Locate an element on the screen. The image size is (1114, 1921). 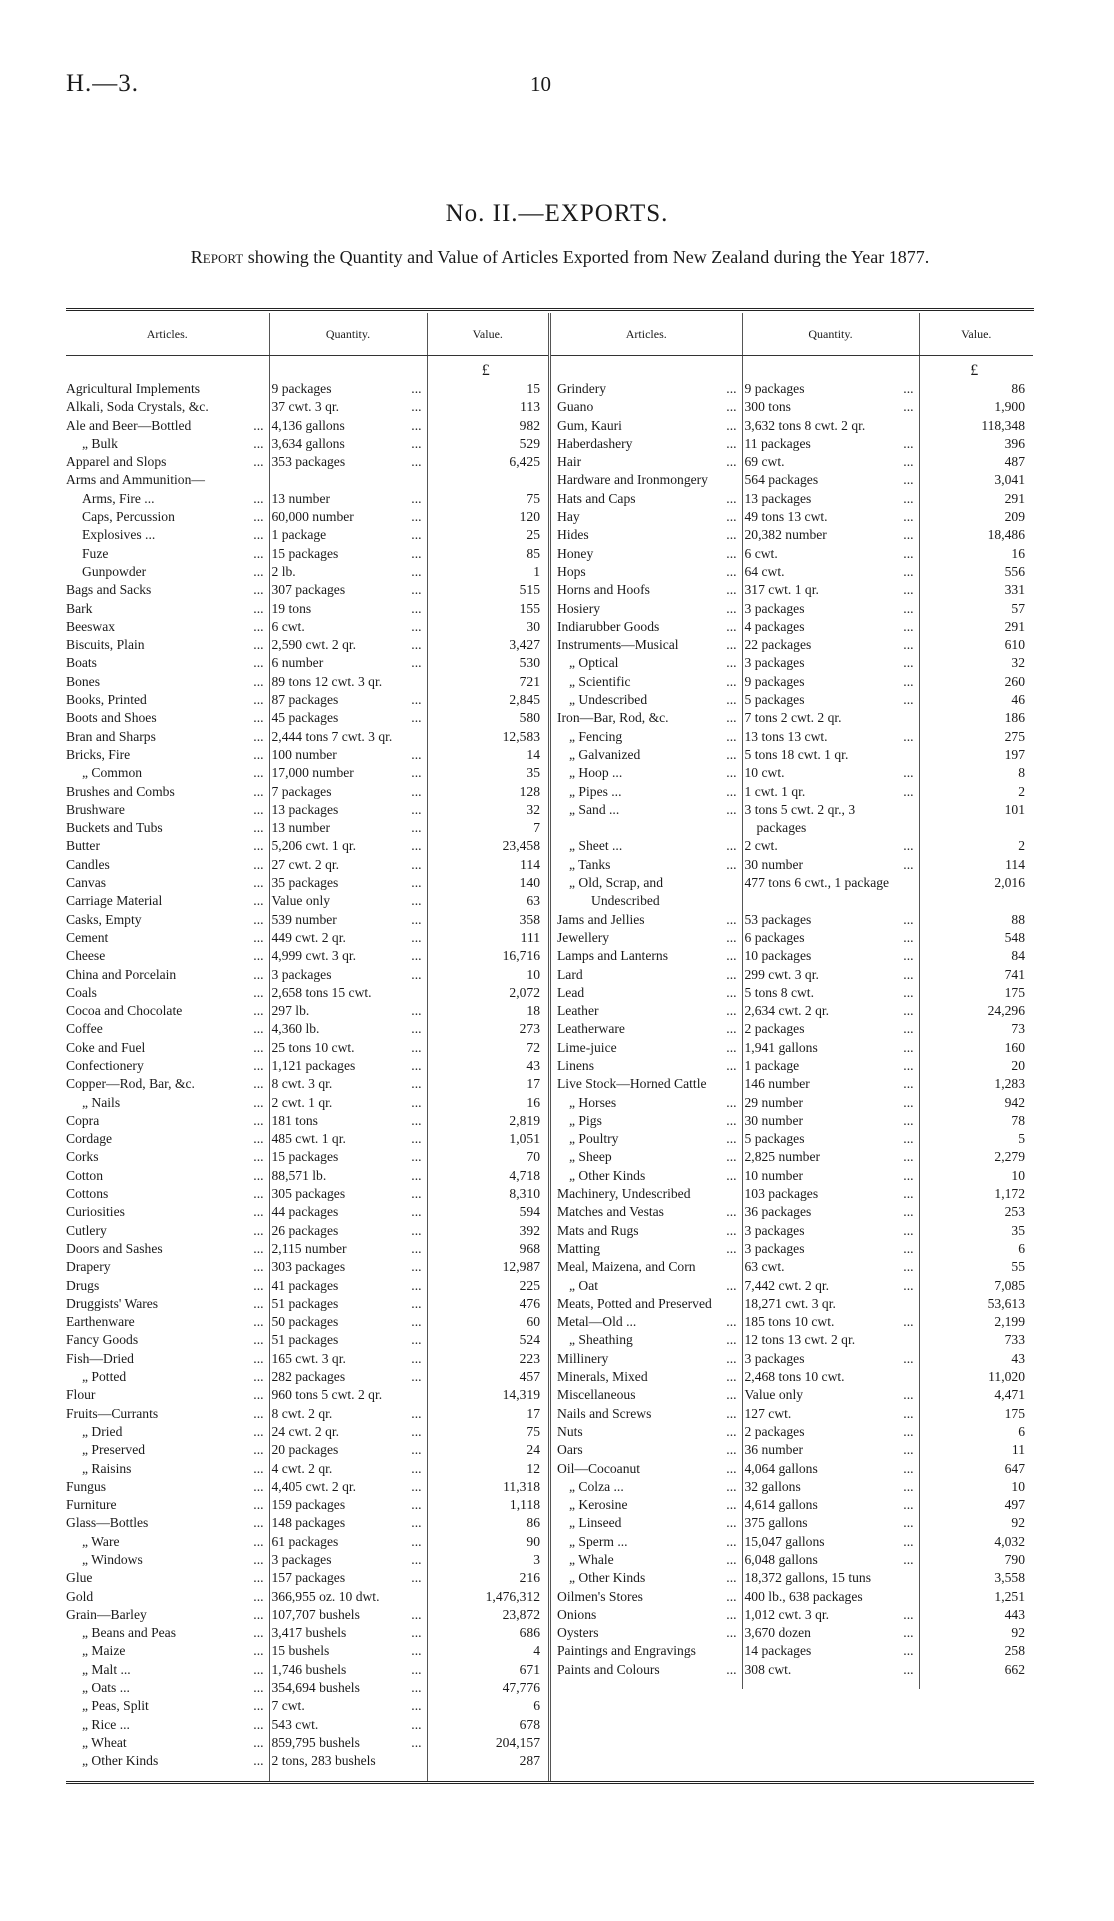
article-quantity: 32 gallons is located at coordinates (831, 1486).